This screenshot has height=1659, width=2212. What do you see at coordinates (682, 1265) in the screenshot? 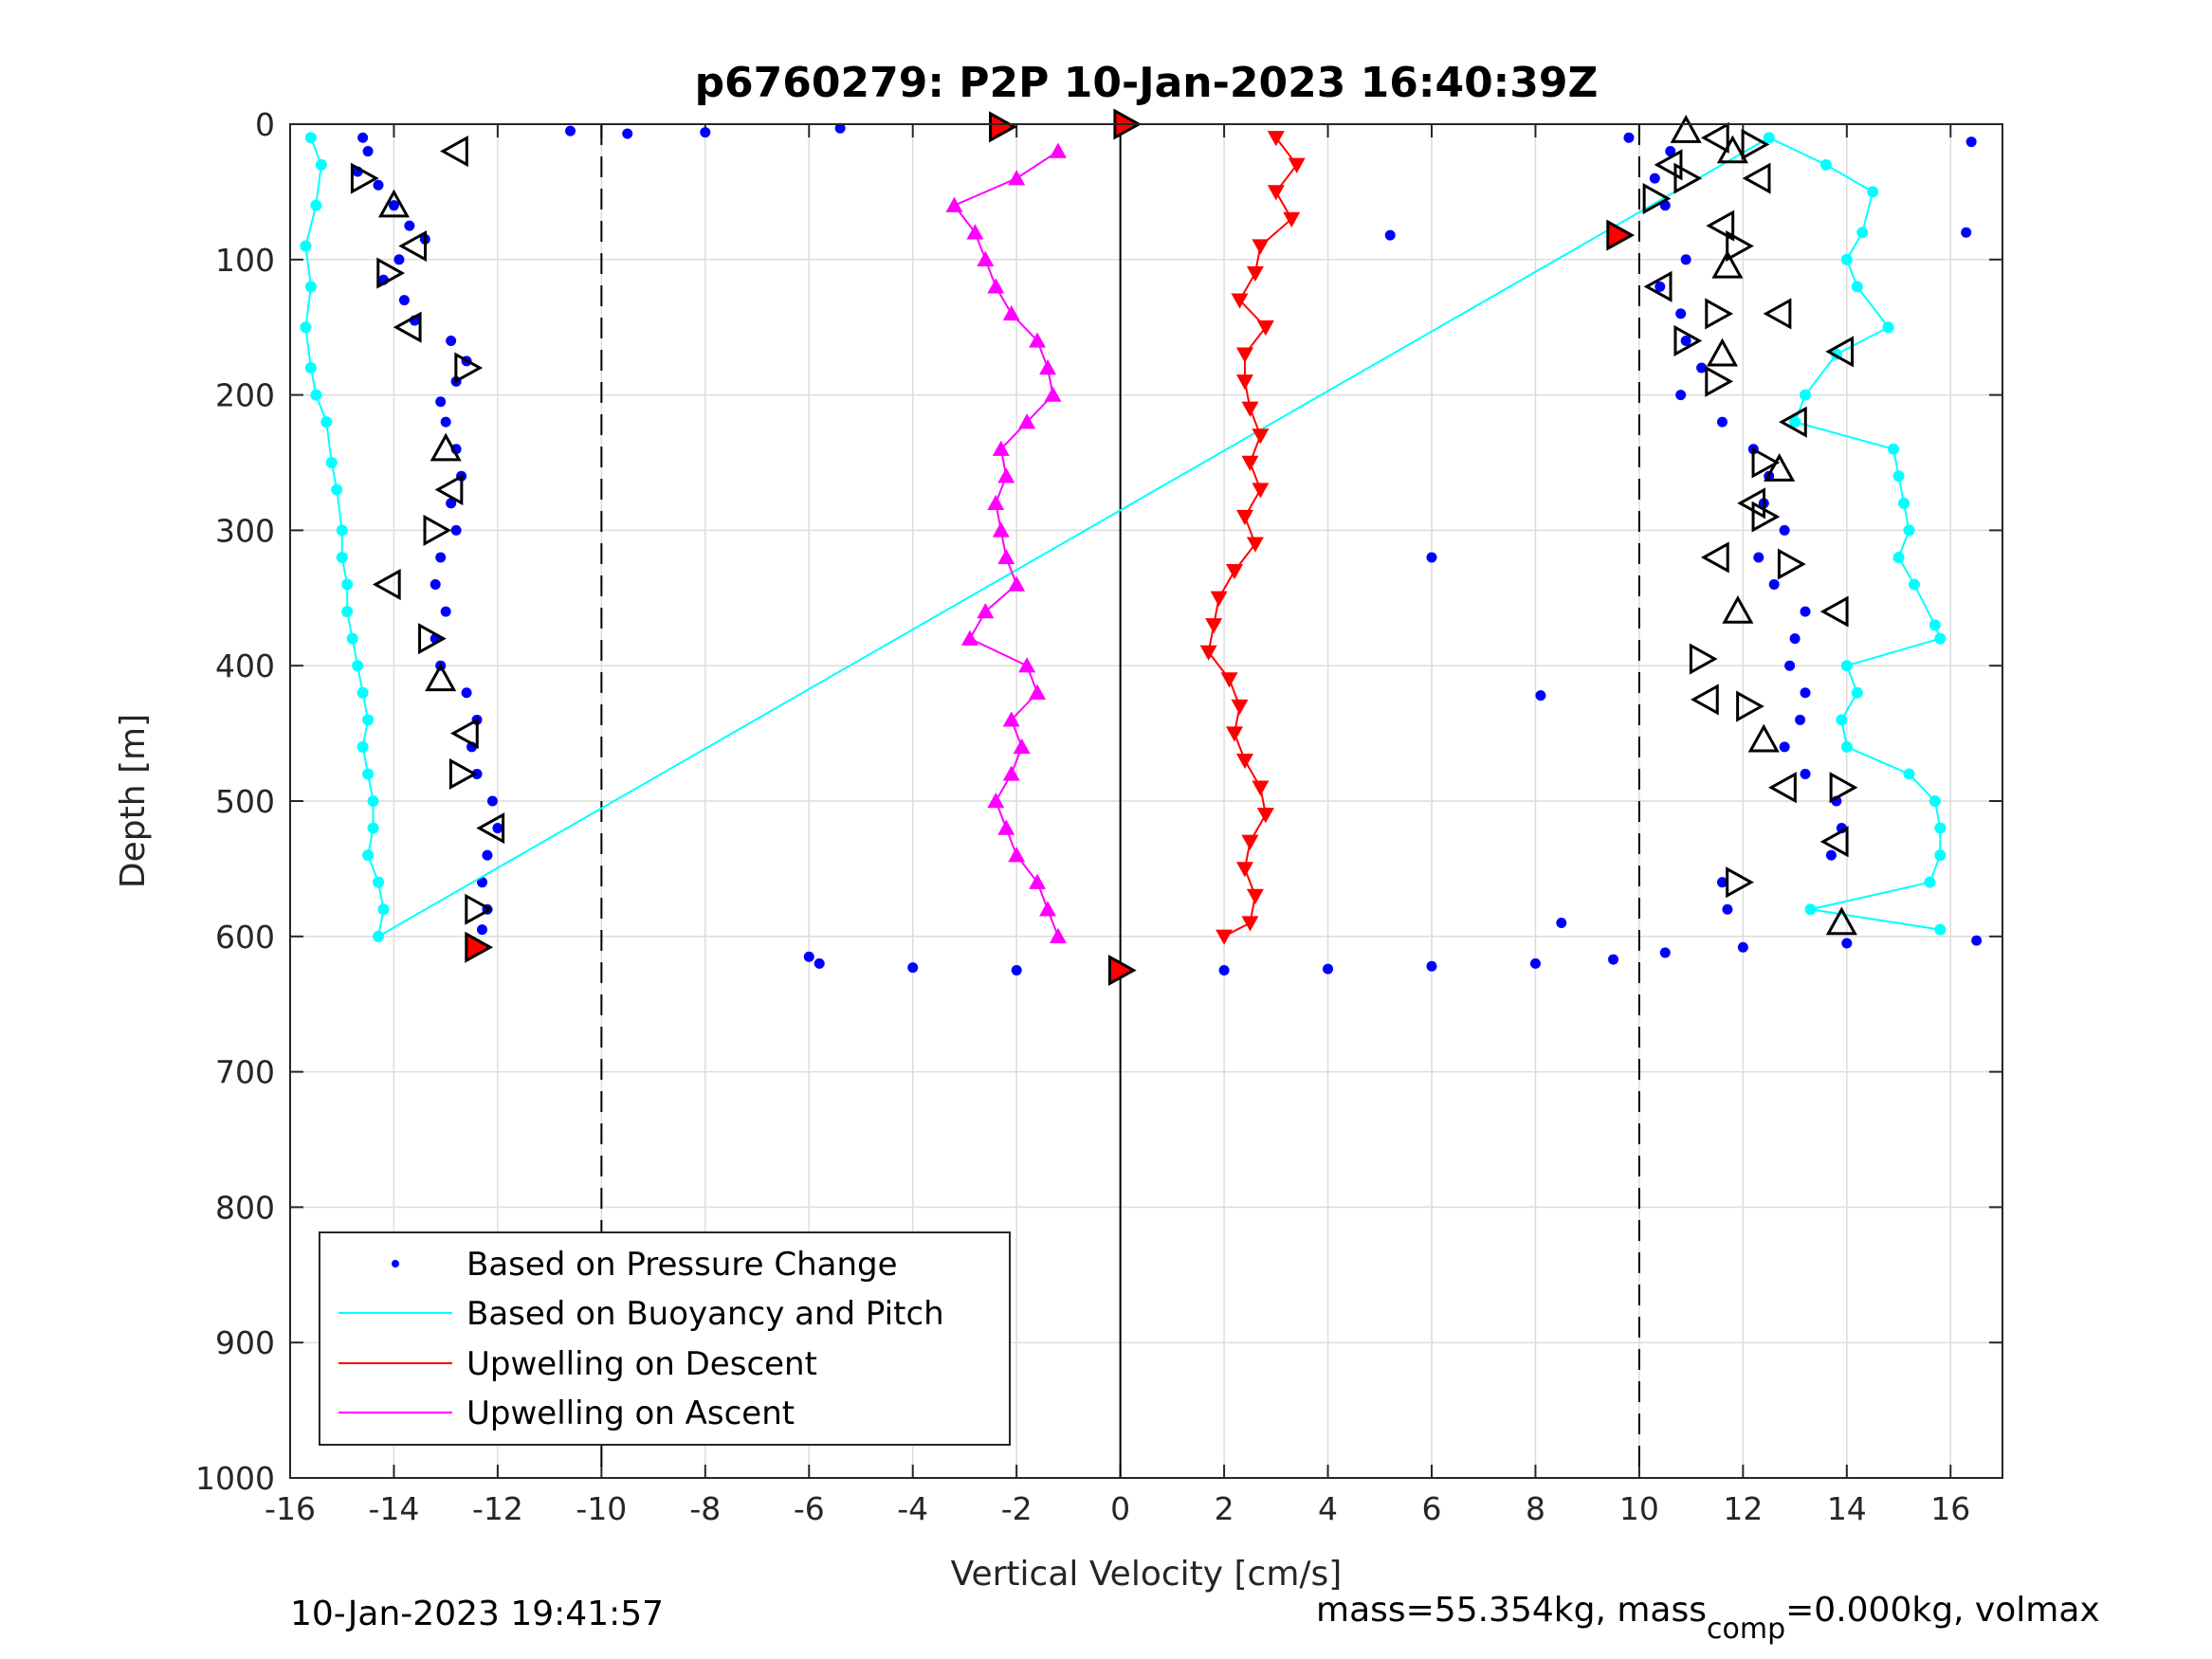
I see `legend-label-pressure: Based on Pressure Change` at bounding box center [682, 1265].